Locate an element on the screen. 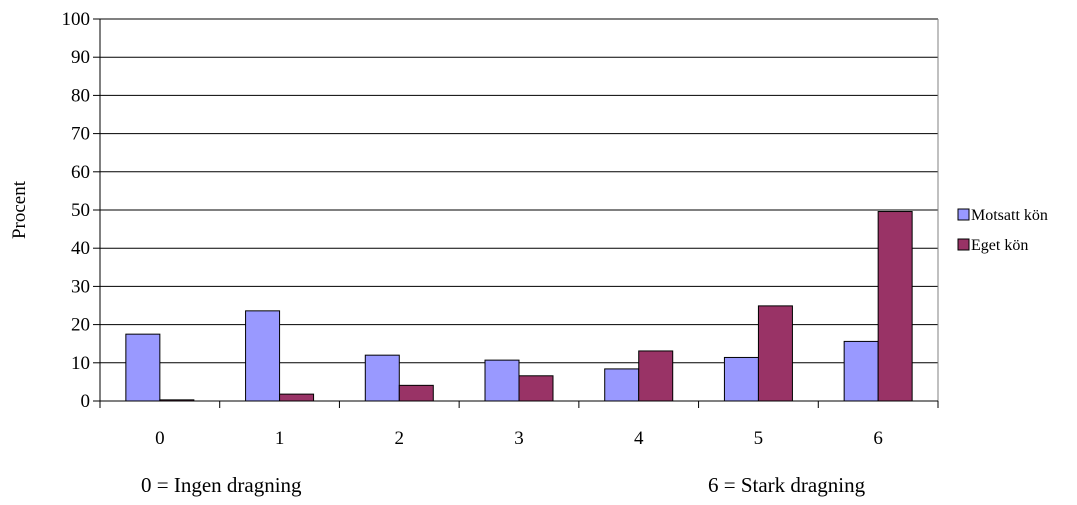 This screenshot has height=505, width=1077. x-tick-label: 3 is located at coordinates (519, 438).